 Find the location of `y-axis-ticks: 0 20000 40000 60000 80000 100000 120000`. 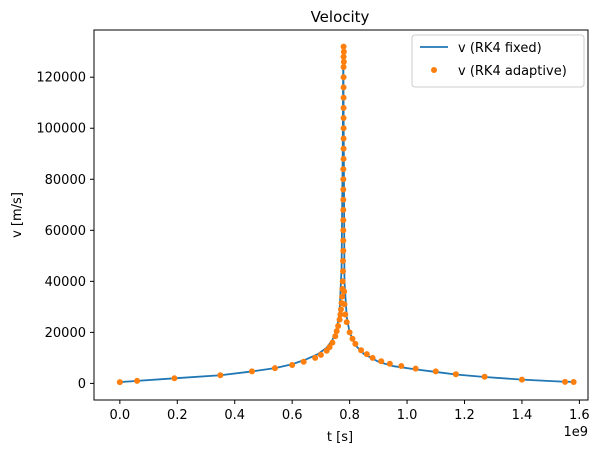

y-axis-ticks: 0 20000 40000 60000 80000 100000 120000 is located at coordinates (65, 231).